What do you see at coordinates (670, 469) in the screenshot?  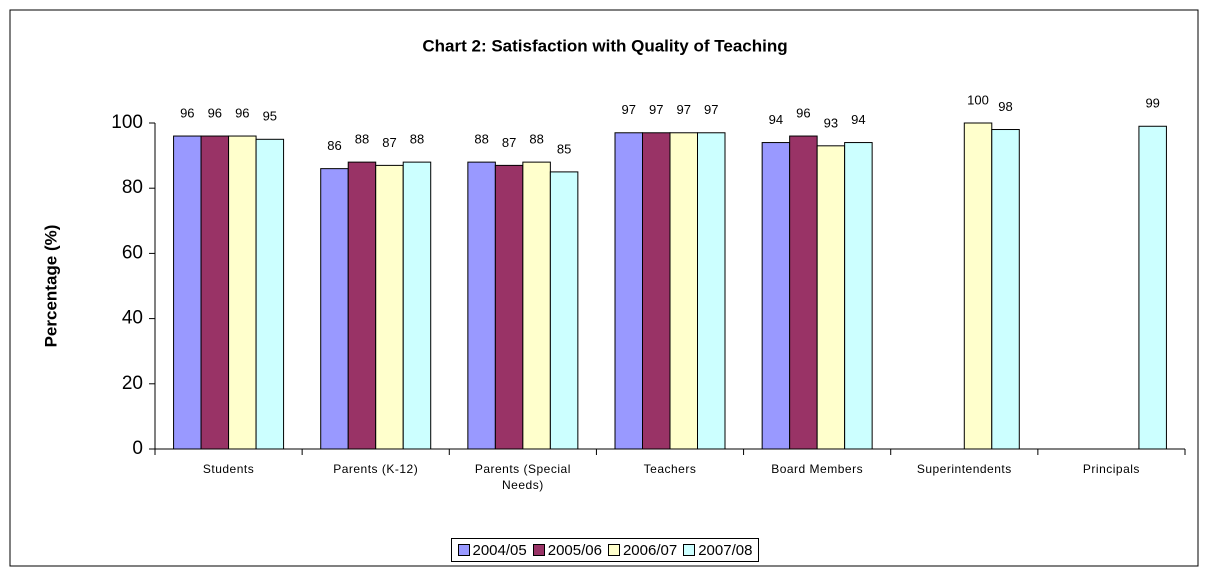 I see `x-tick-label: Teachers` at bounding box center [670, 469].